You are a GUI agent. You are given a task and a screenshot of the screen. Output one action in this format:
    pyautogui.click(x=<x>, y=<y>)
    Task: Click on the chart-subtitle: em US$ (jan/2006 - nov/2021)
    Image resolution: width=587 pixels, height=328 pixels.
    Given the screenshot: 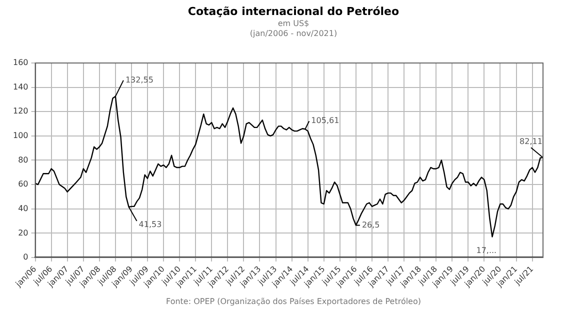 What is the action you would take?
    pyautogui.click(x=293, y=29)
    